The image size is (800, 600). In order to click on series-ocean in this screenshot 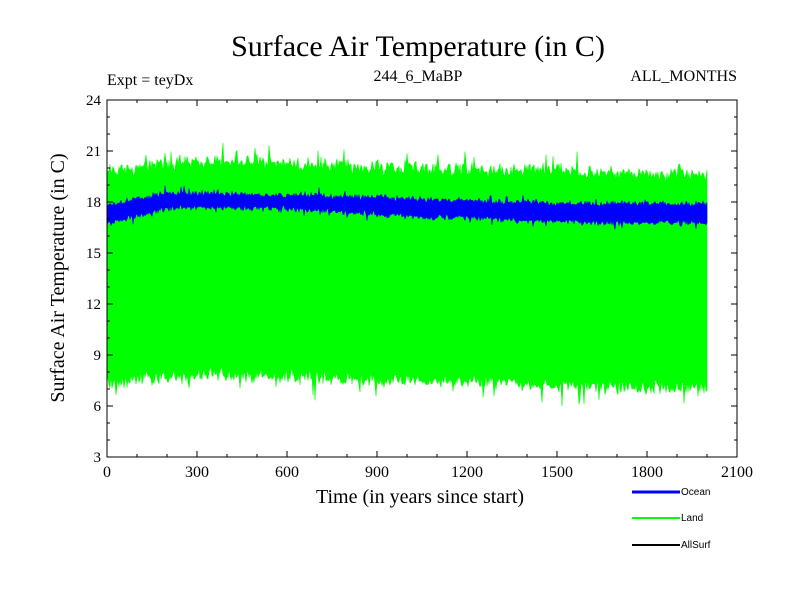, I will do `click(407, 207)`.